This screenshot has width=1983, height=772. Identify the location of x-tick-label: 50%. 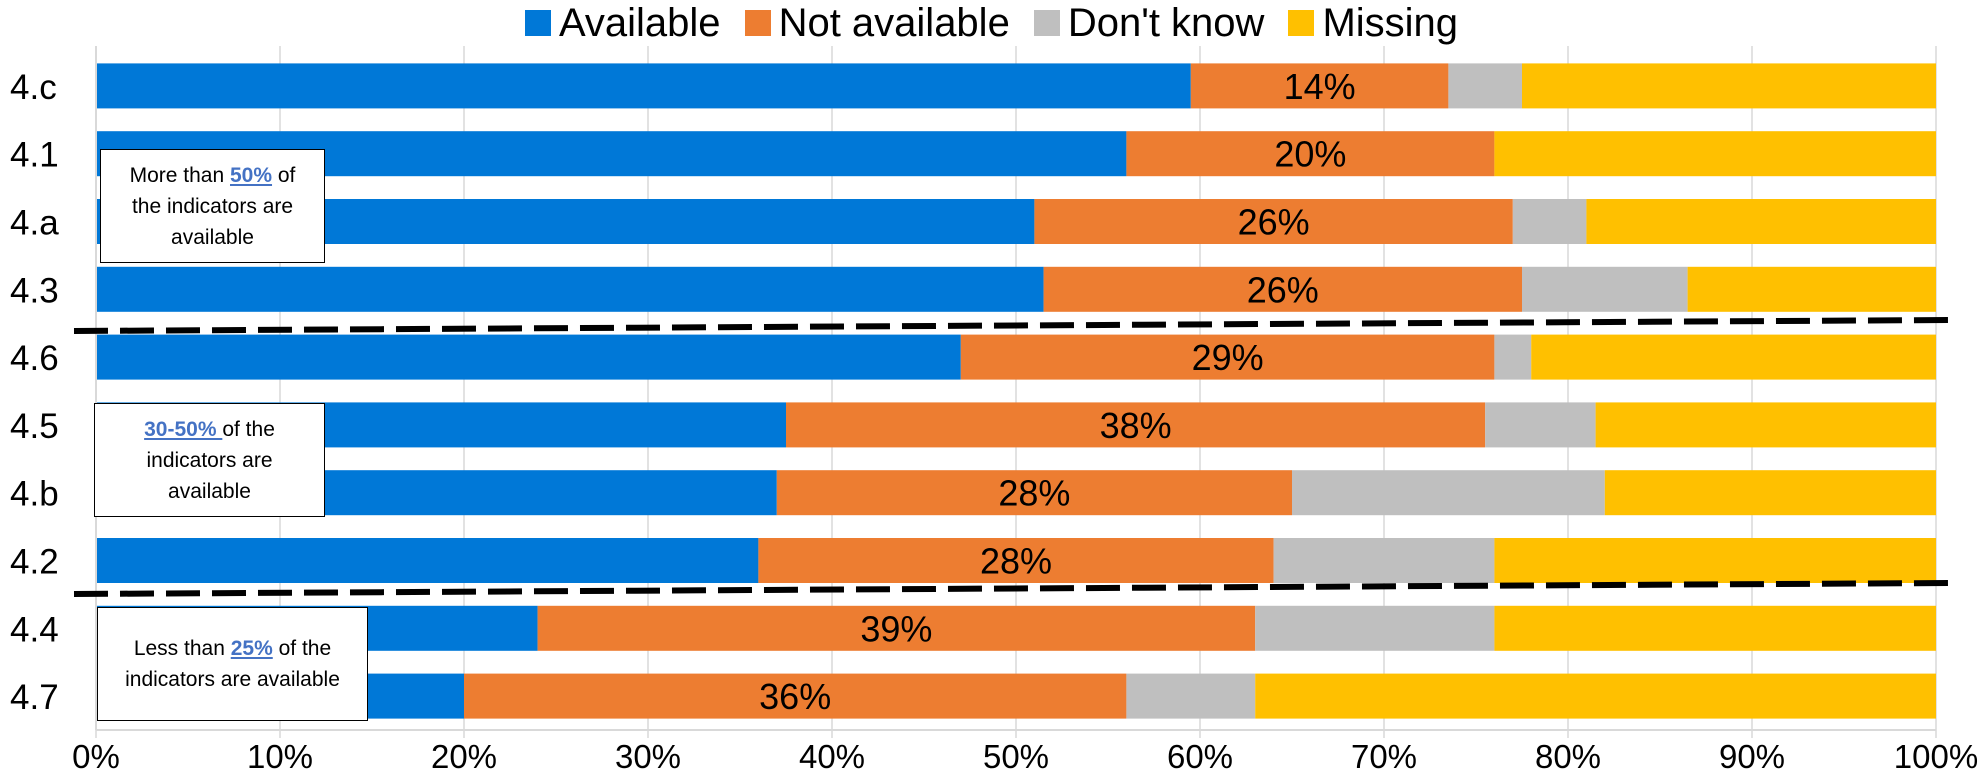
(1016, 755).